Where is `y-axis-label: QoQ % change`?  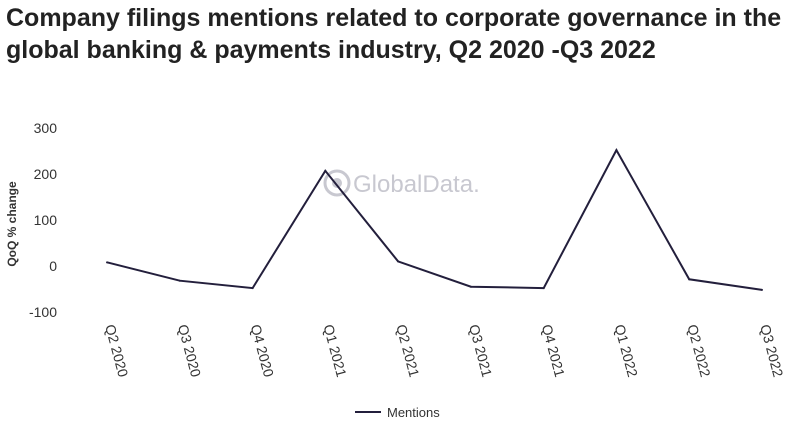 y-axis-label: QoQ % change is located at coordinates (12, 224).